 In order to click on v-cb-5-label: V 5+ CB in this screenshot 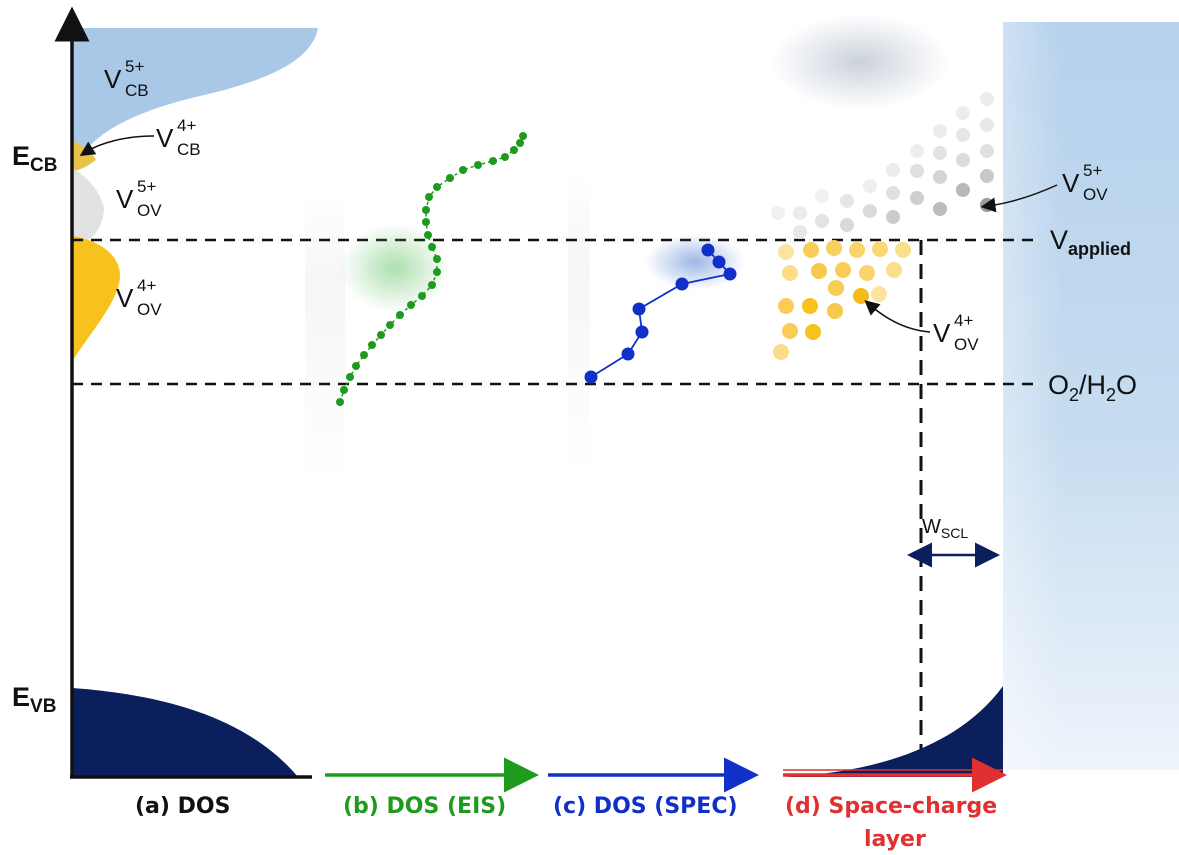, I will do `click(126, 78)`.